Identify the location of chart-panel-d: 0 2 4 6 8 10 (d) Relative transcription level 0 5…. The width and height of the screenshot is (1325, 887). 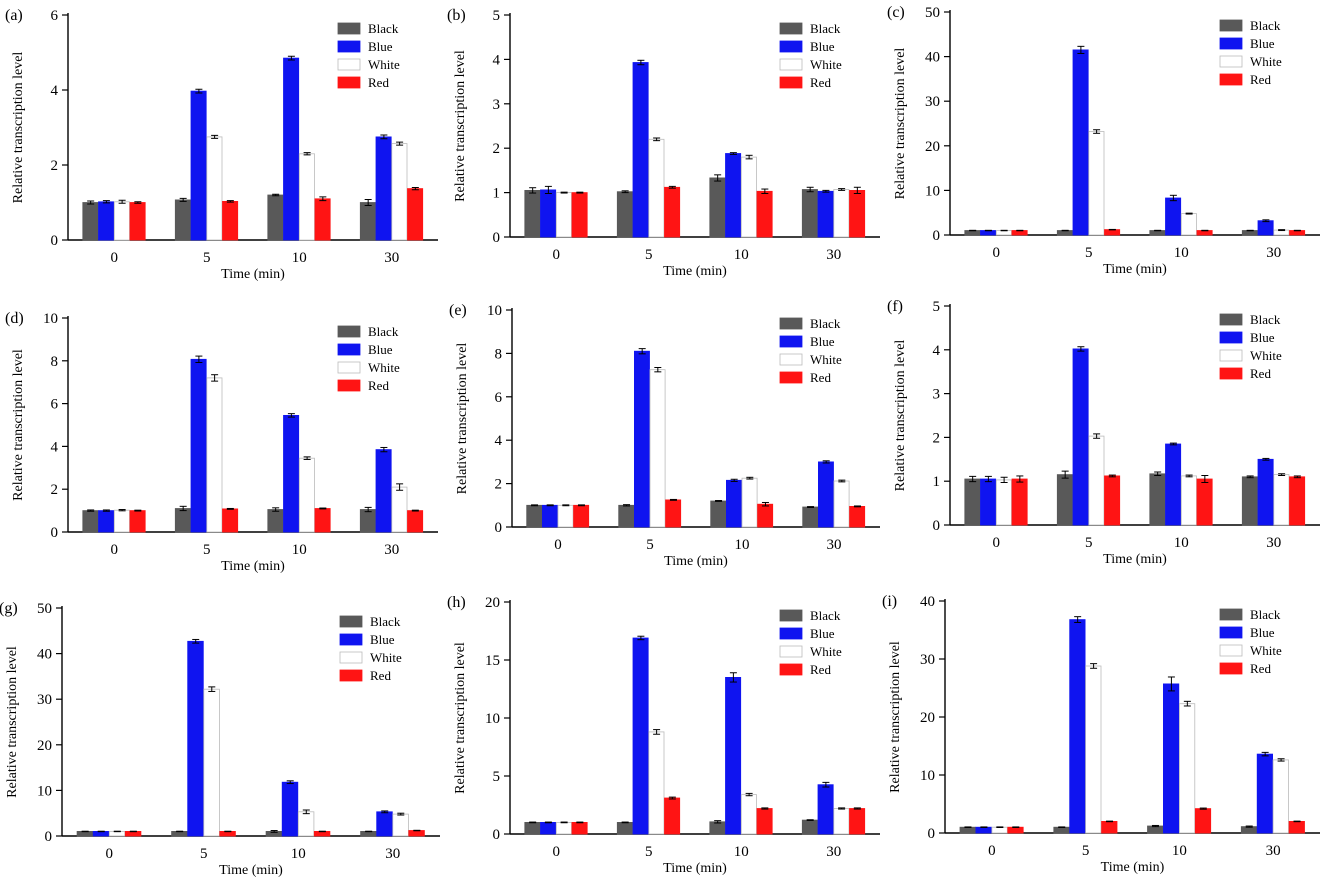
(221, 442).